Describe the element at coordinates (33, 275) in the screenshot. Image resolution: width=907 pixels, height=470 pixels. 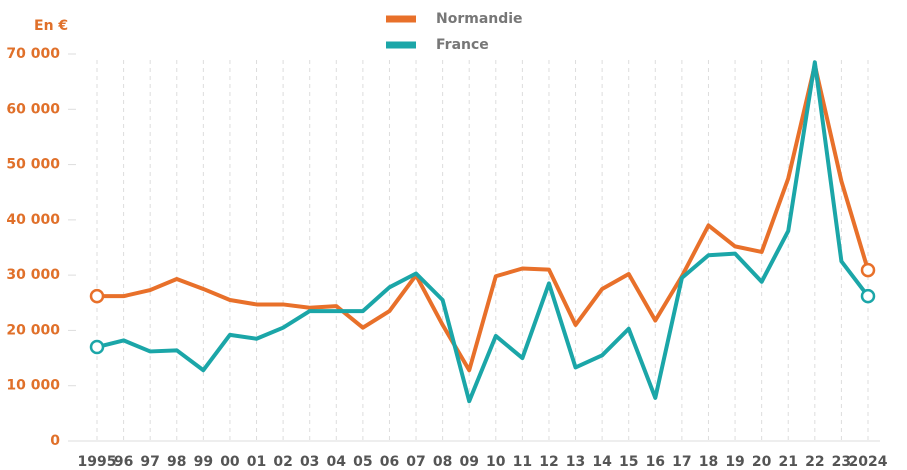
I see `y-tick-label: 30 000` at that location.